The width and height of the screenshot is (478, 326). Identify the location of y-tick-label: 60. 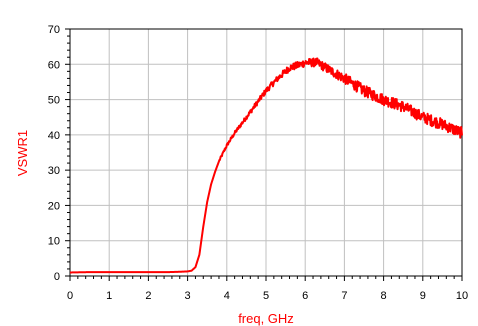
(54, 65).